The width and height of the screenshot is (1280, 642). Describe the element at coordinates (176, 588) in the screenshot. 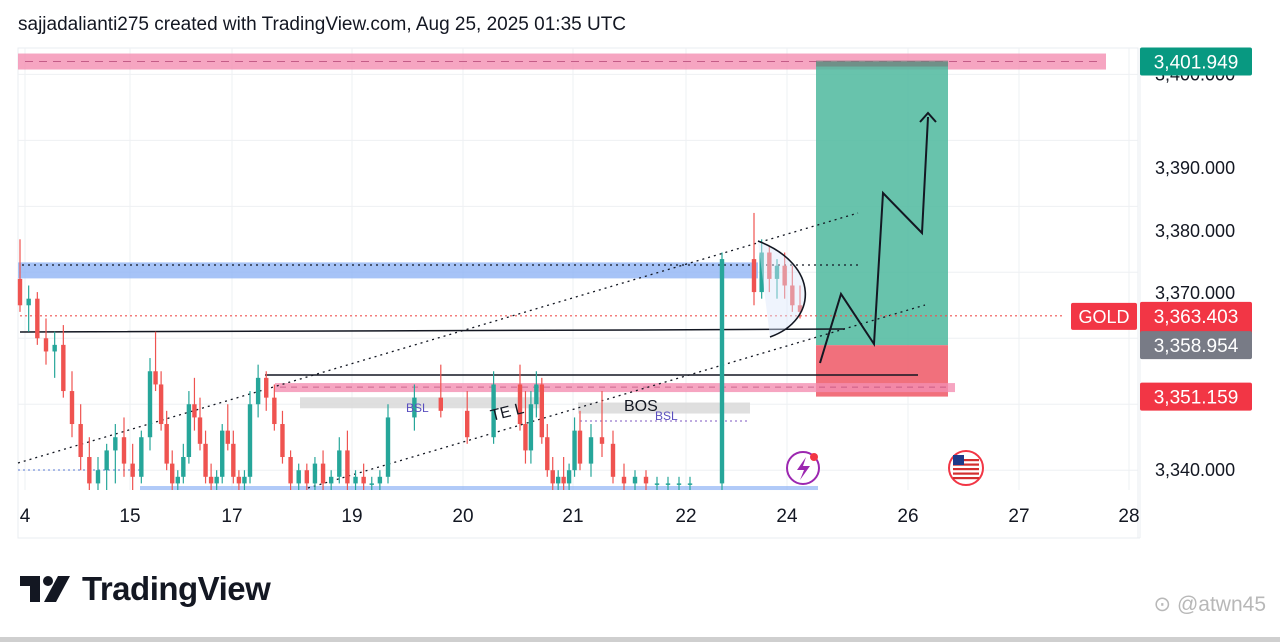

I see `logo-text: TradingView` at that location.